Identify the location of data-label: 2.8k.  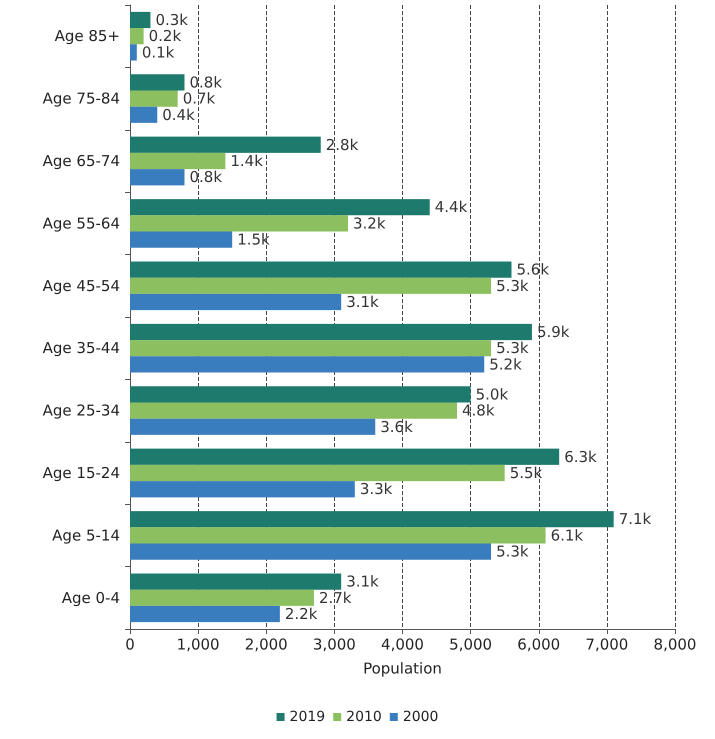
(342, 145).